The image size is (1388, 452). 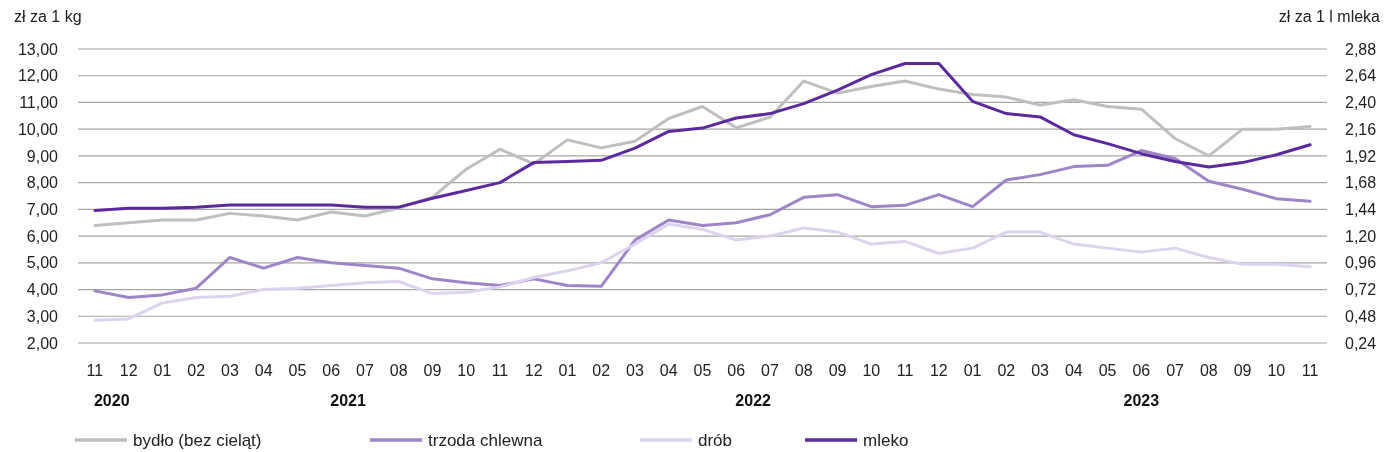 What do you see at coordinates (1361, 156) in the screenshot?
I see `y2-tick-label: 1,92` at bounding box center [1361, 156].